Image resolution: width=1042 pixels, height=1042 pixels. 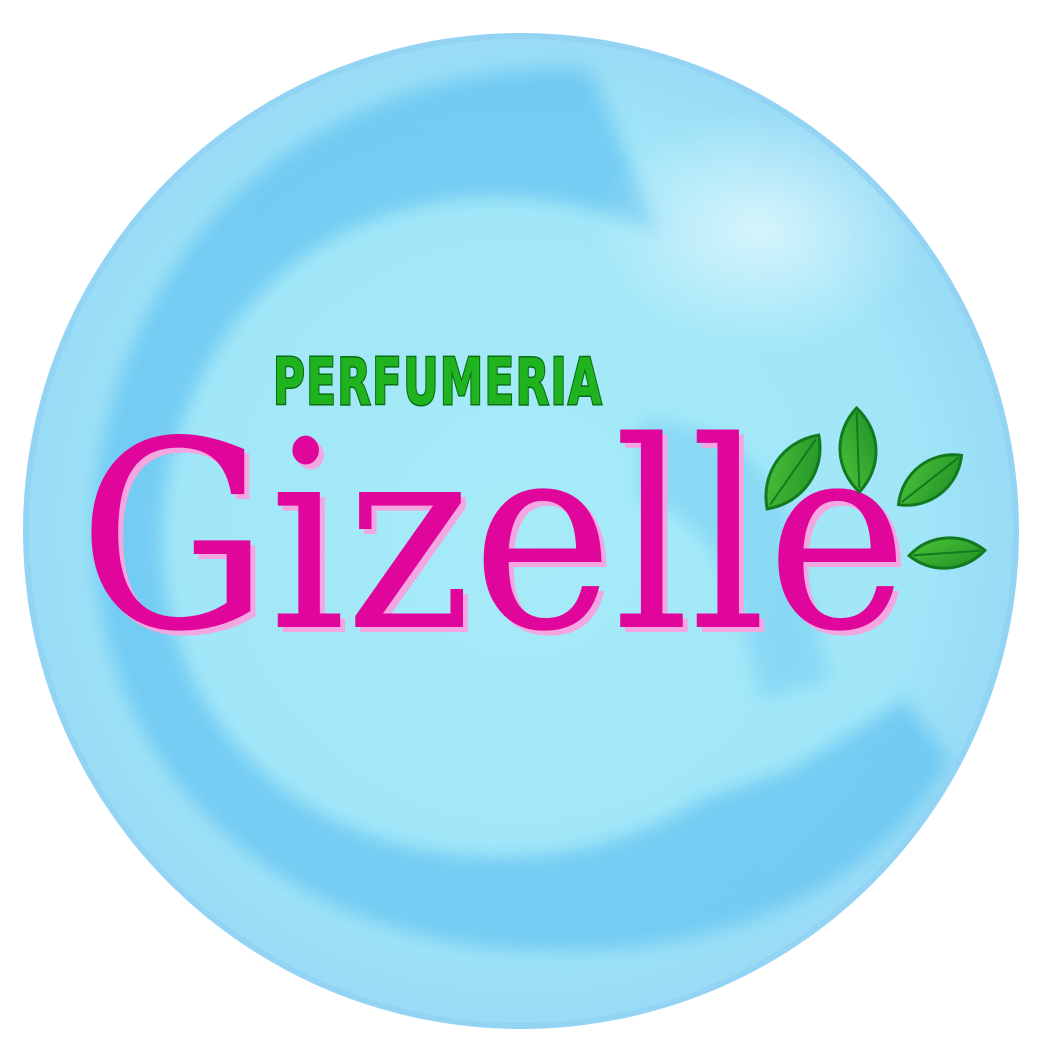 I want to click on green-leaves-icon, so click(x=876, y=487).